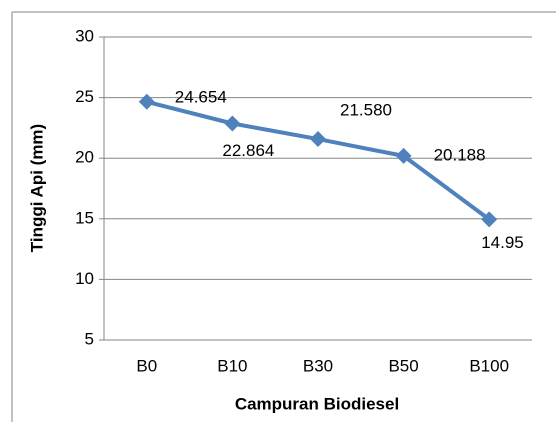 The height and width of the screenshot is (422, 556). Describe the element at coordinates (403, 365) in the screenshot. I see `x-tick-label: B50` at that location.